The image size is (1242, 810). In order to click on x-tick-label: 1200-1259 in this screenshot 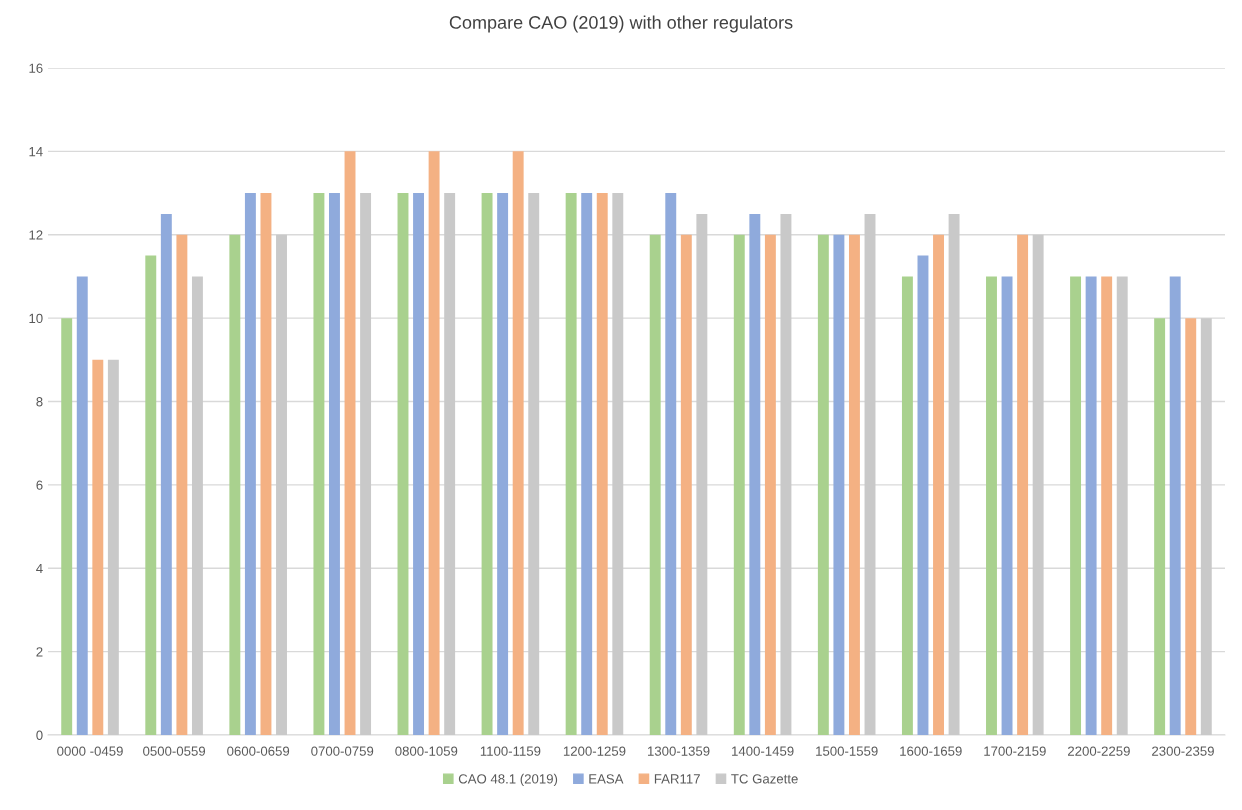, I will do `click(594, 751)`.